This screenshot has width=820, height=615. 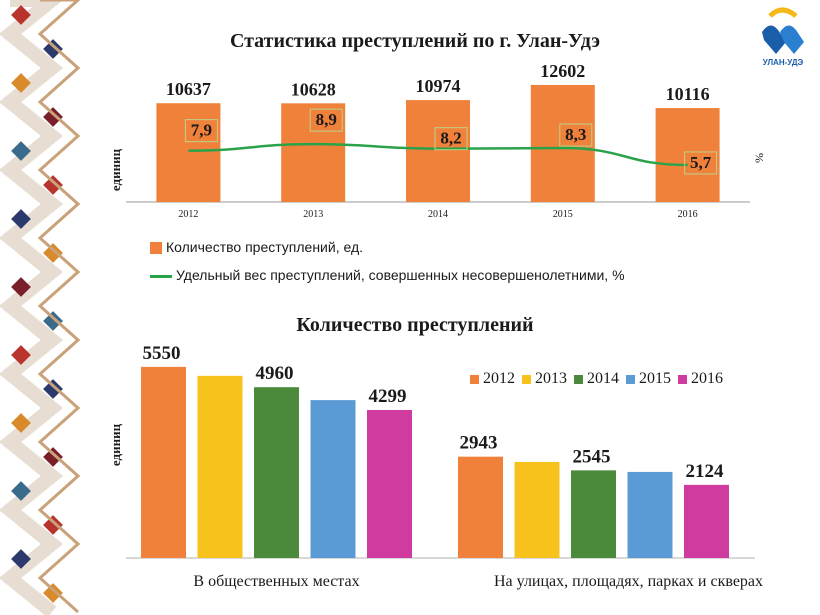 I want to click on ornament-line, so click(x=58, y=307).